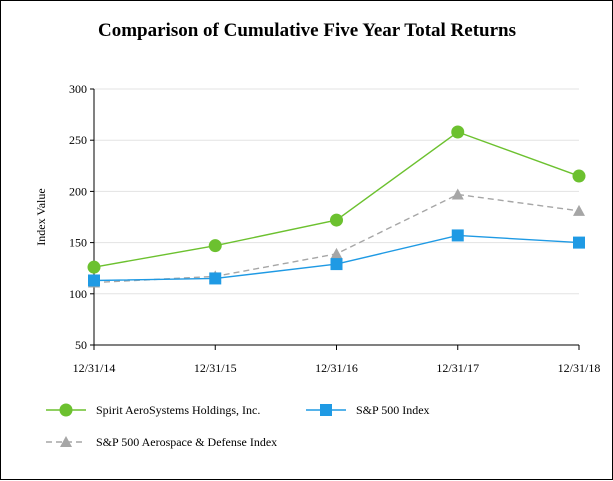 Image resolution: width=613 pixels, height=481 pixels. Describe the element at coordinates (78, 243) in the screenshot. I see `y-tick-label: 150` at that location.